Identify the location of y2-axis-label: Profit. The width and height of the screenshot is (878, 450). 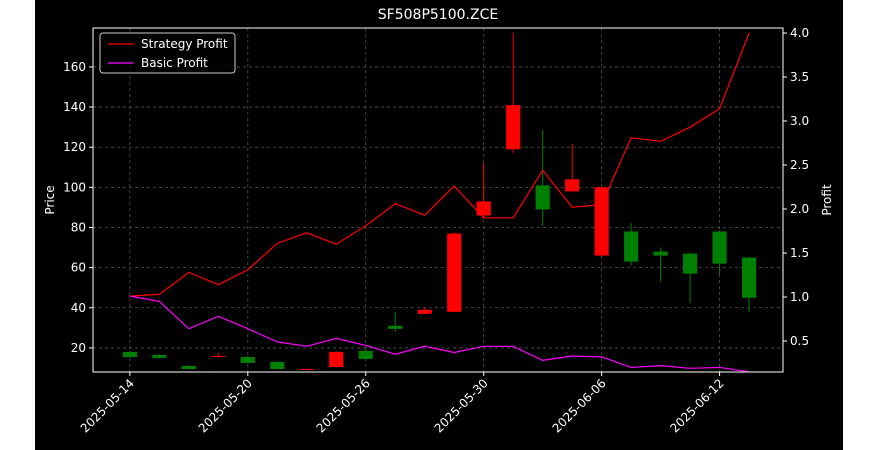
(827, 200).